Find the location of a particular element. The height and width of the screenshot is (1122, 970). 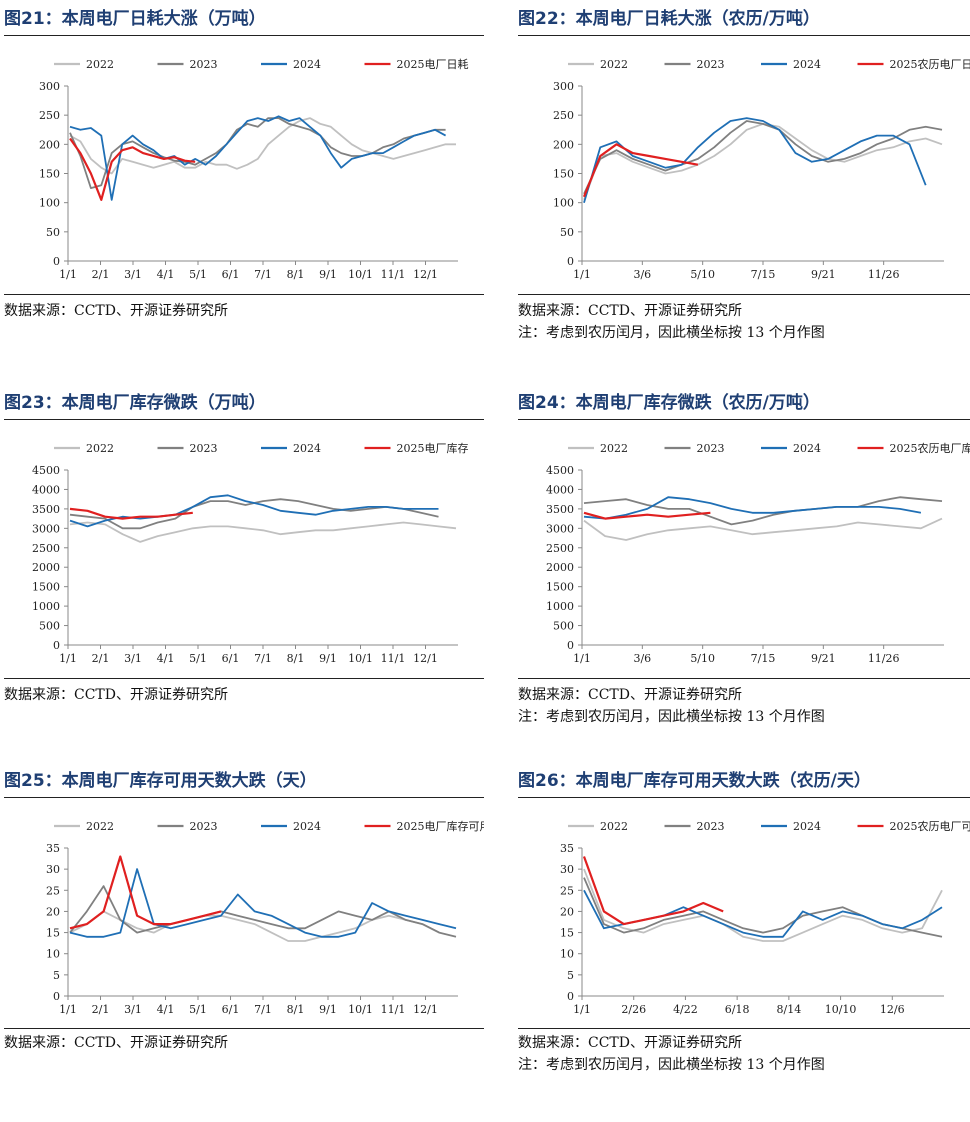

legend: 2022202320242025农历电厂日耗 is located at coordinates (769, 64).